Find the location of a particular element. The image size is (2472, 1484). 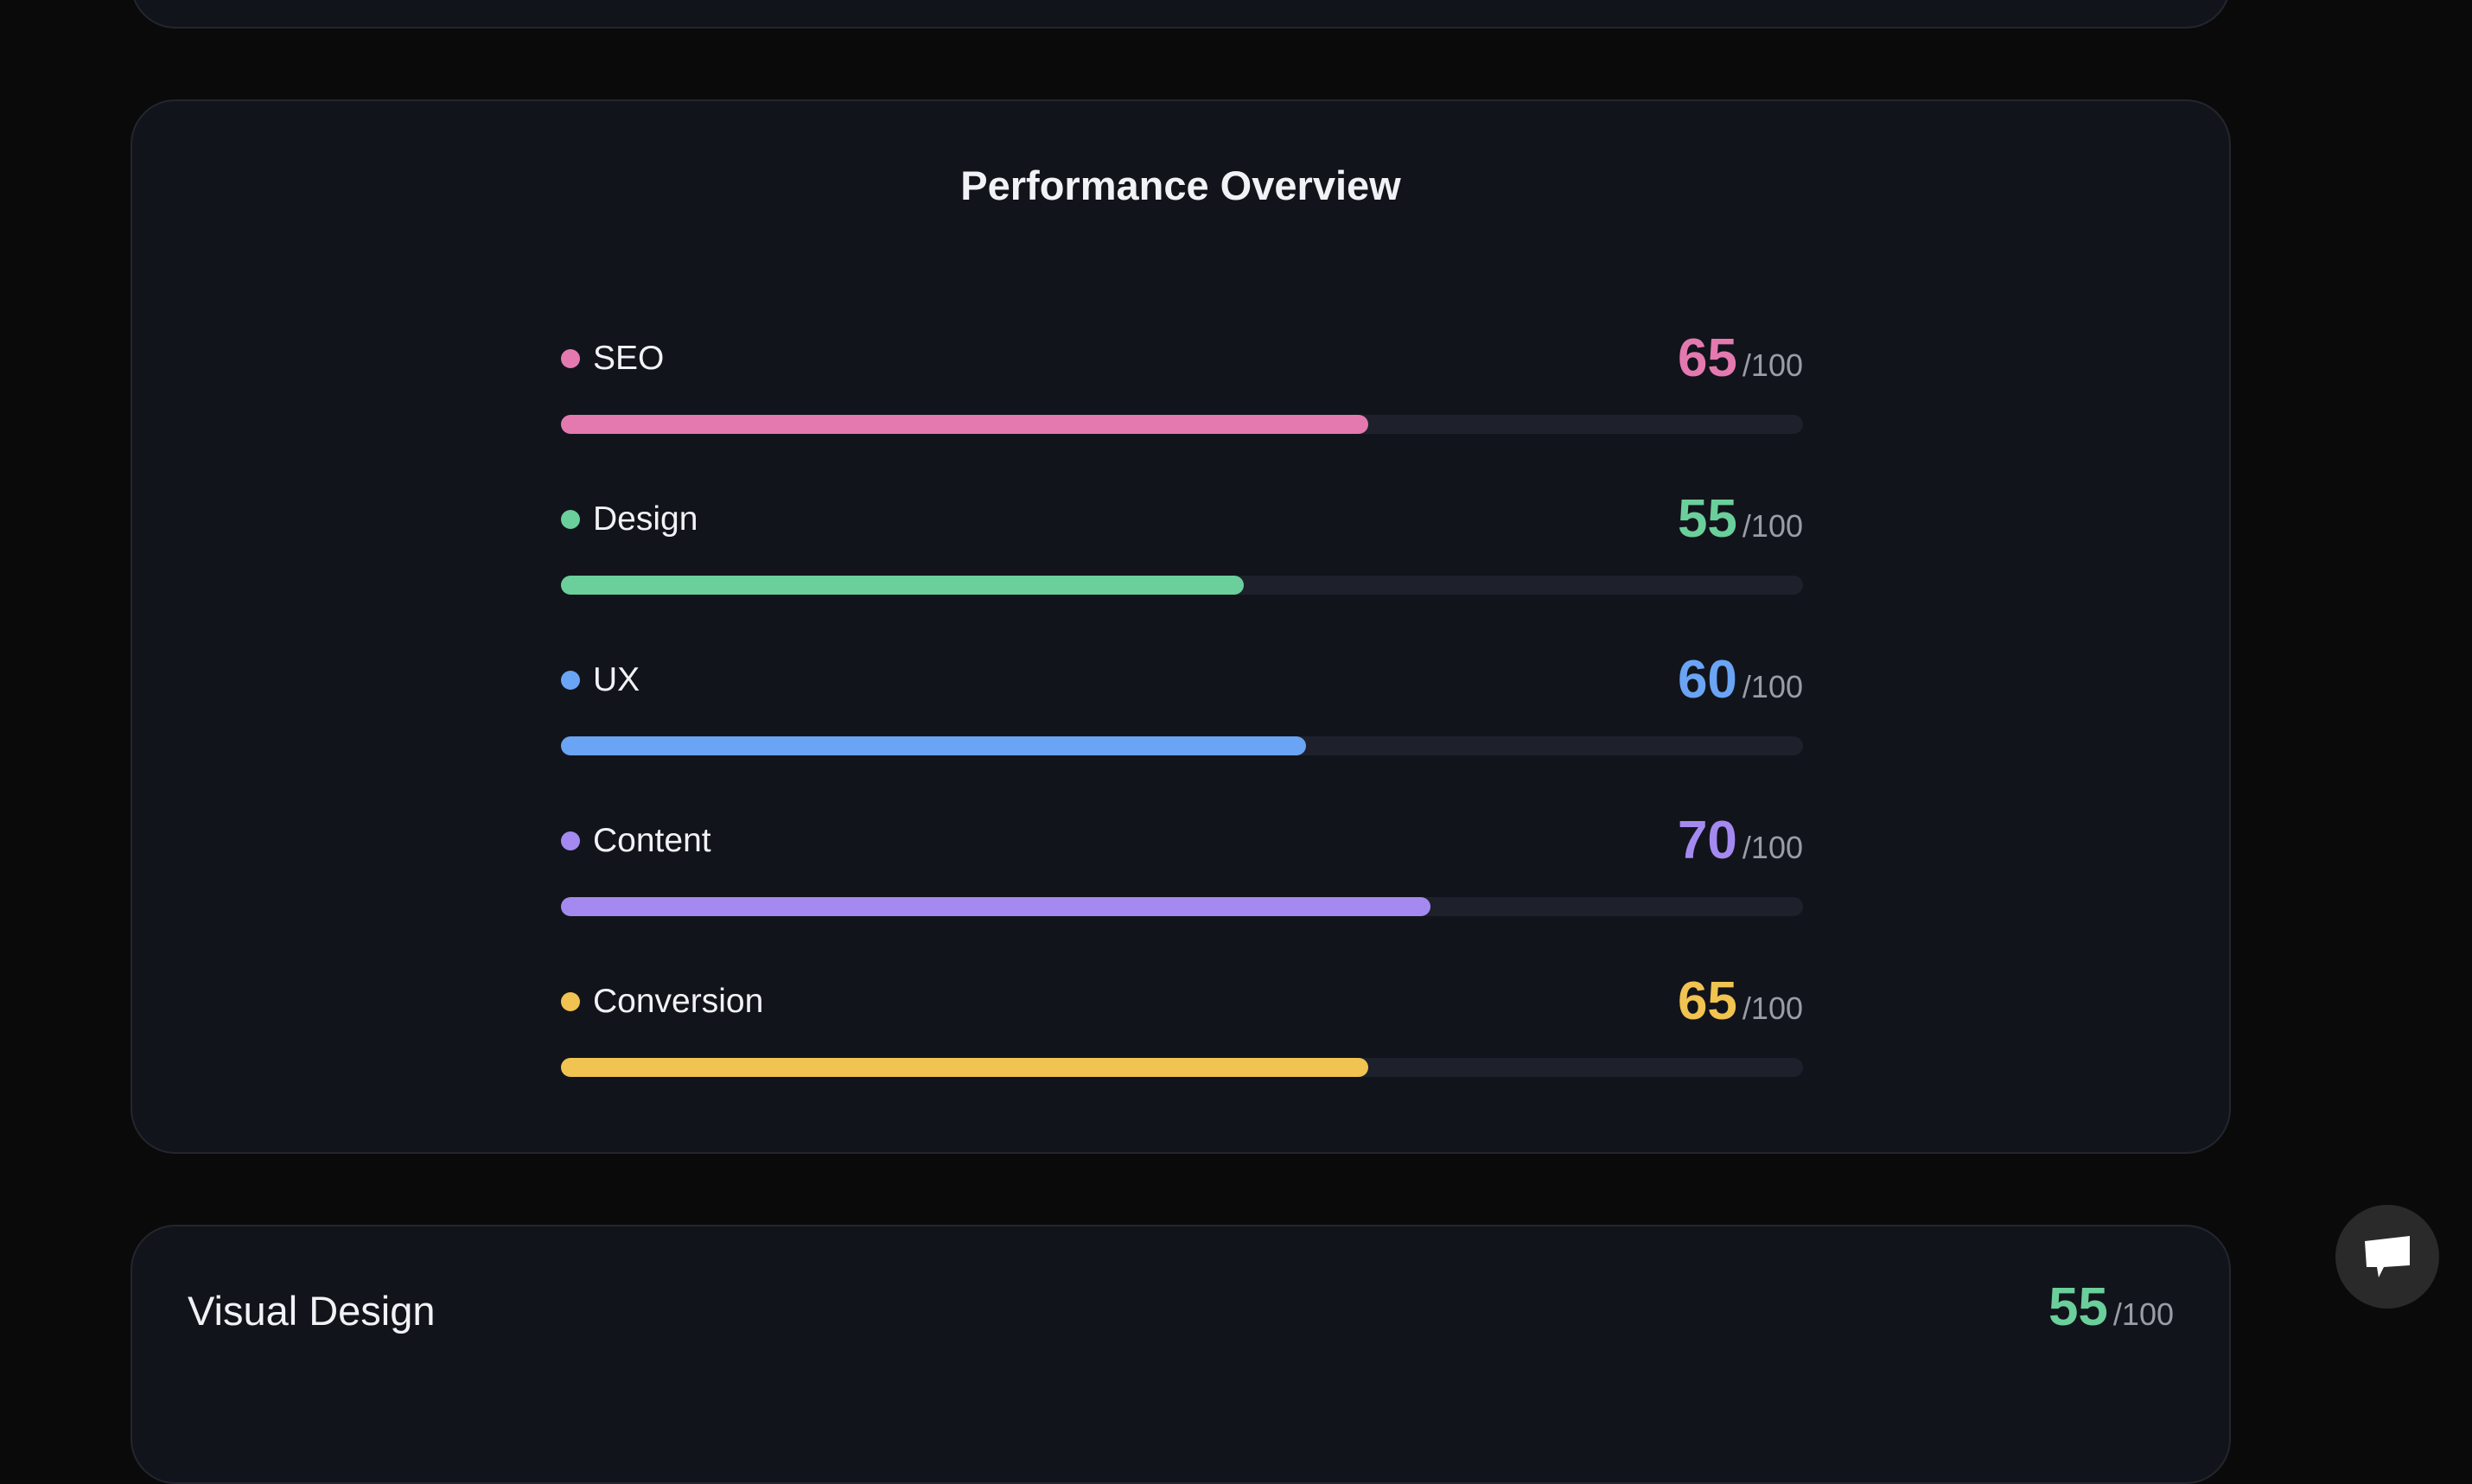

card-title: Performance Overview is located at coordinates (1181, 185).